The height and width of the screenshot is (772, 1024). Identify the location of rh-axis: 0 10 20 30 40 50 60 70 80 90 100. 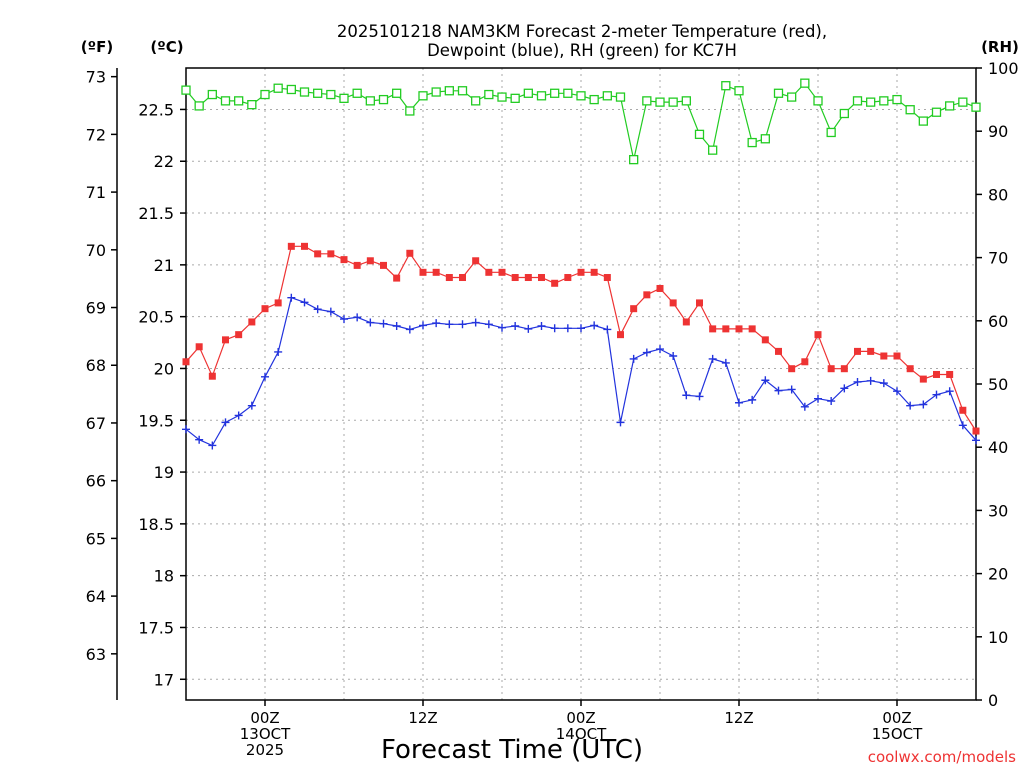
(997, 384).